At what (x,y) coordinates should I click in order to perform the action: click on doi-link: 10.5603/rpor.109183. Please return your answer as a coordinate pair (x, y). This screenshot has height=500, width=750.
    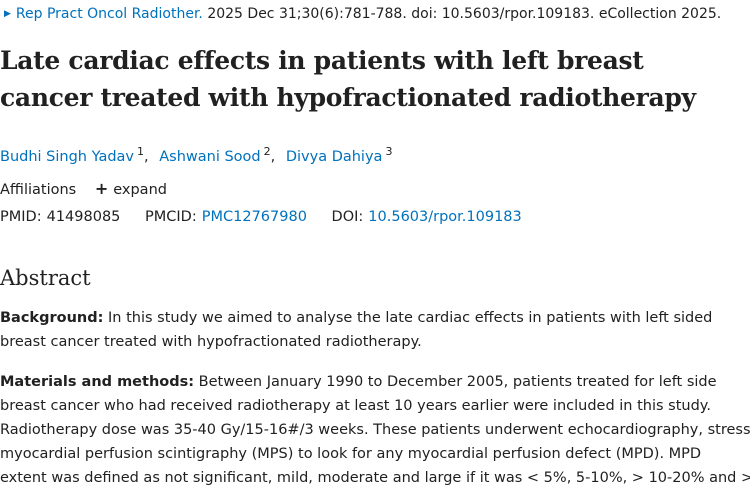
    Looking at the image, I should click on (445, 217).